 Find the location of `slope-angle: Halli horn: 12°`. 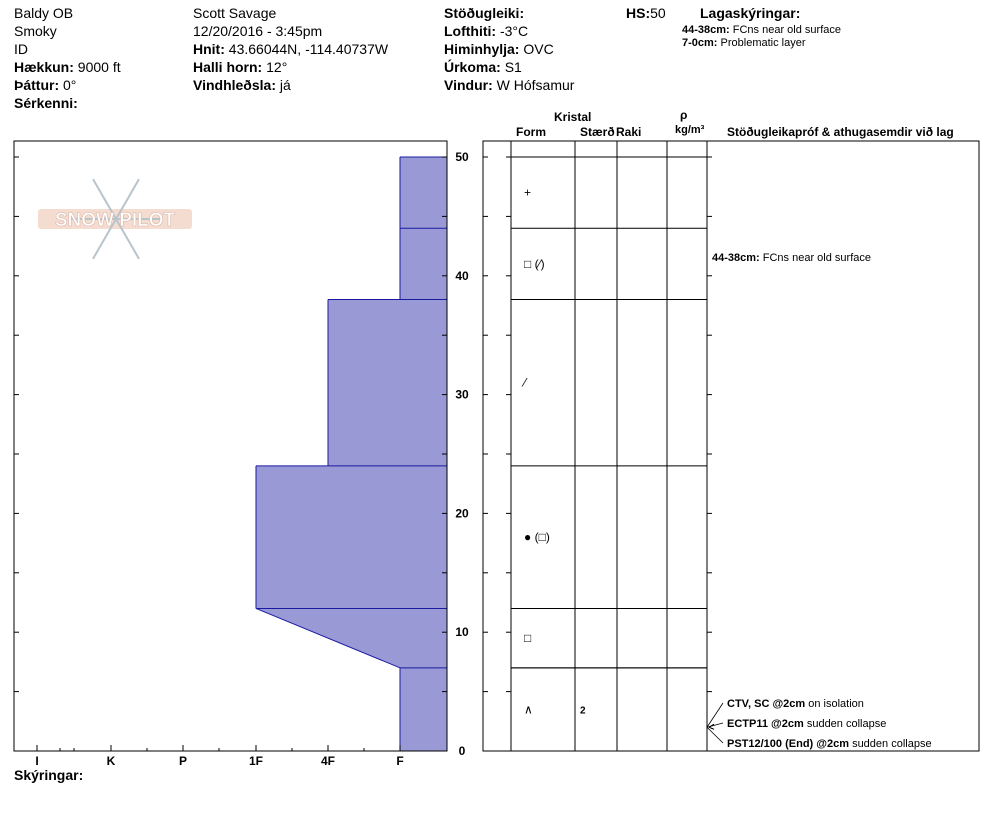

slope-angle: Halli horn: 12° is located at coordinates (240, 67).